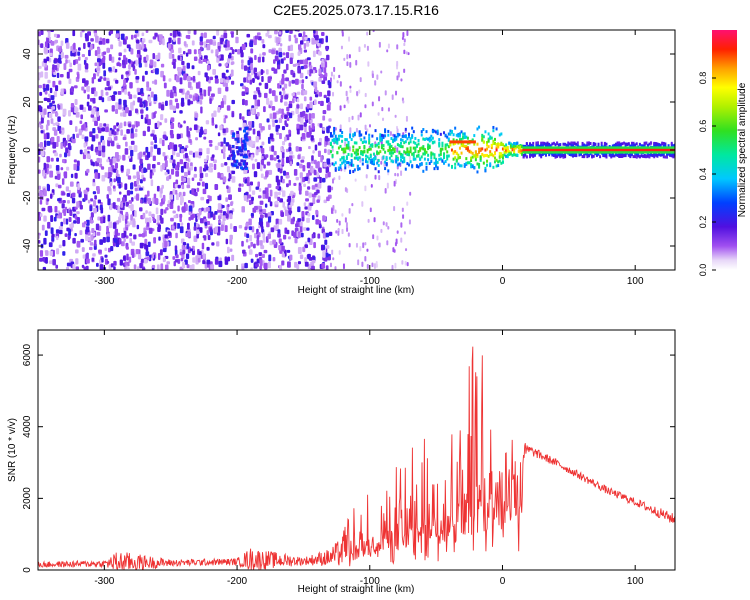  Describe the element at coordinates (707, 174) in the screenshot. I see `colorbar-ticks: 0.00.20.40.60.8` at that location.